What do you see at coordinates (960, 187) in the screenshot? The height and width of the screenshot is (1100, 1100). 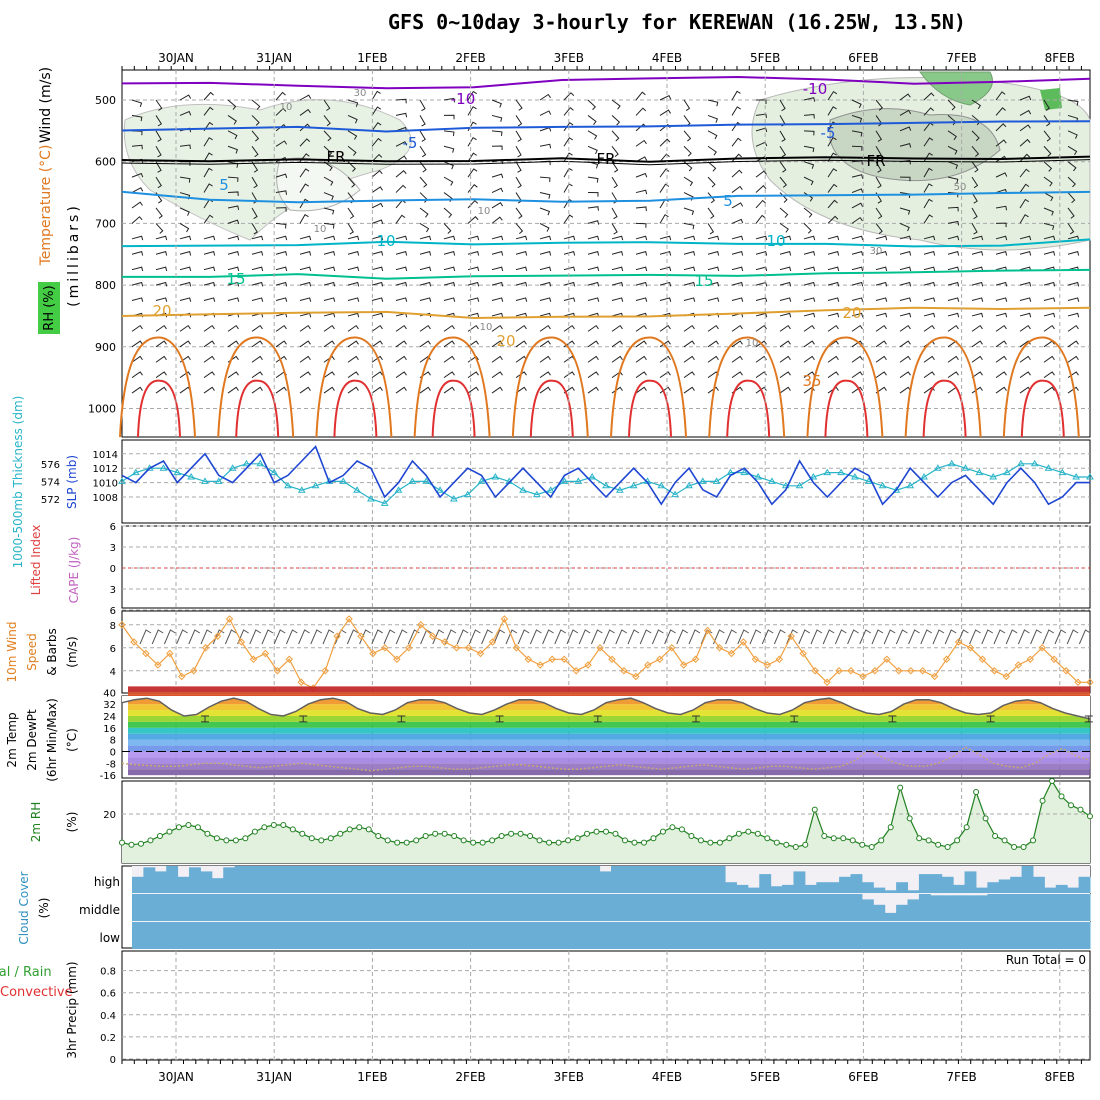 I see `rh-contour-label: 50` at bounding box center [960, 187].